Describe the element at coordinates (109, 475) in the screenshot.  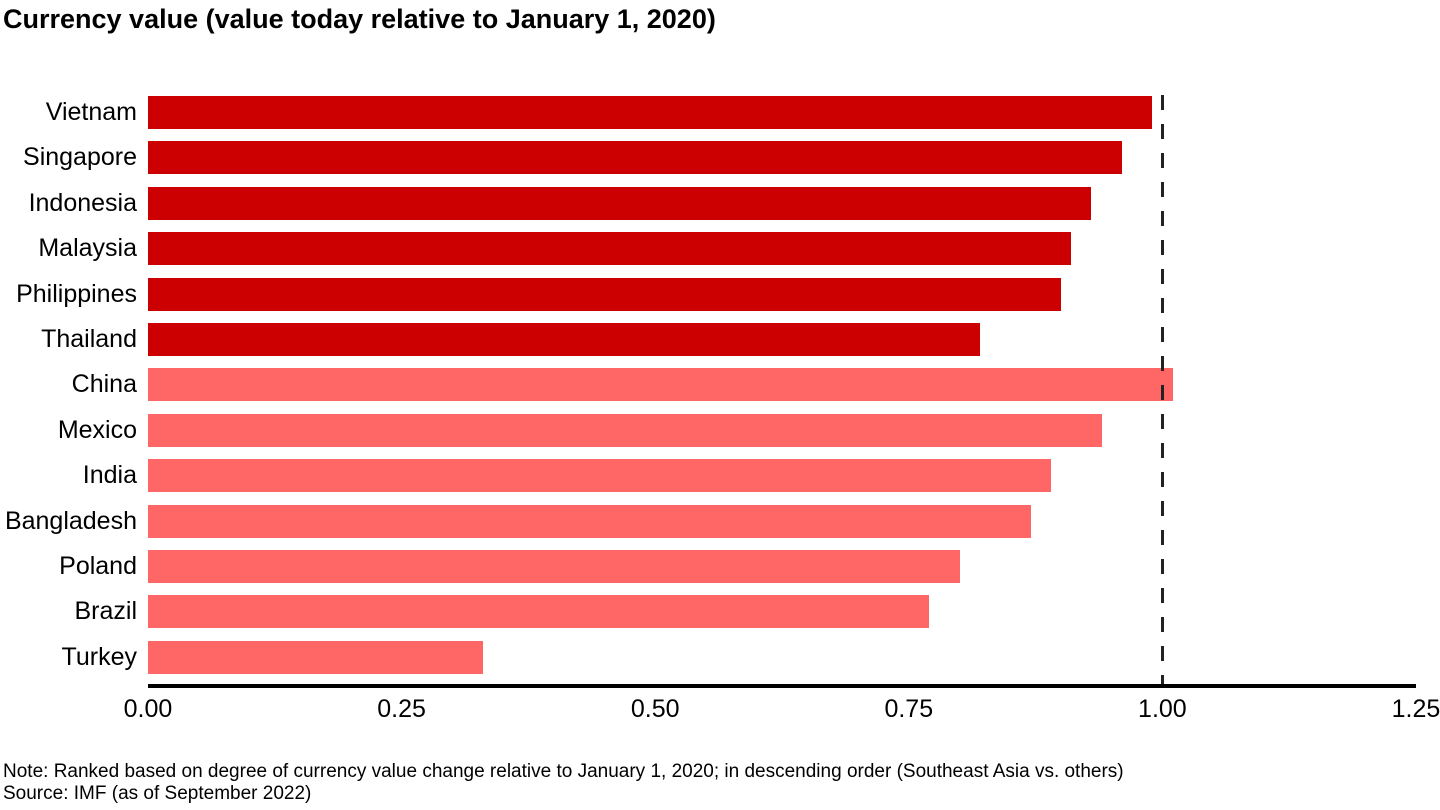
I see `category-label: India` at that location.